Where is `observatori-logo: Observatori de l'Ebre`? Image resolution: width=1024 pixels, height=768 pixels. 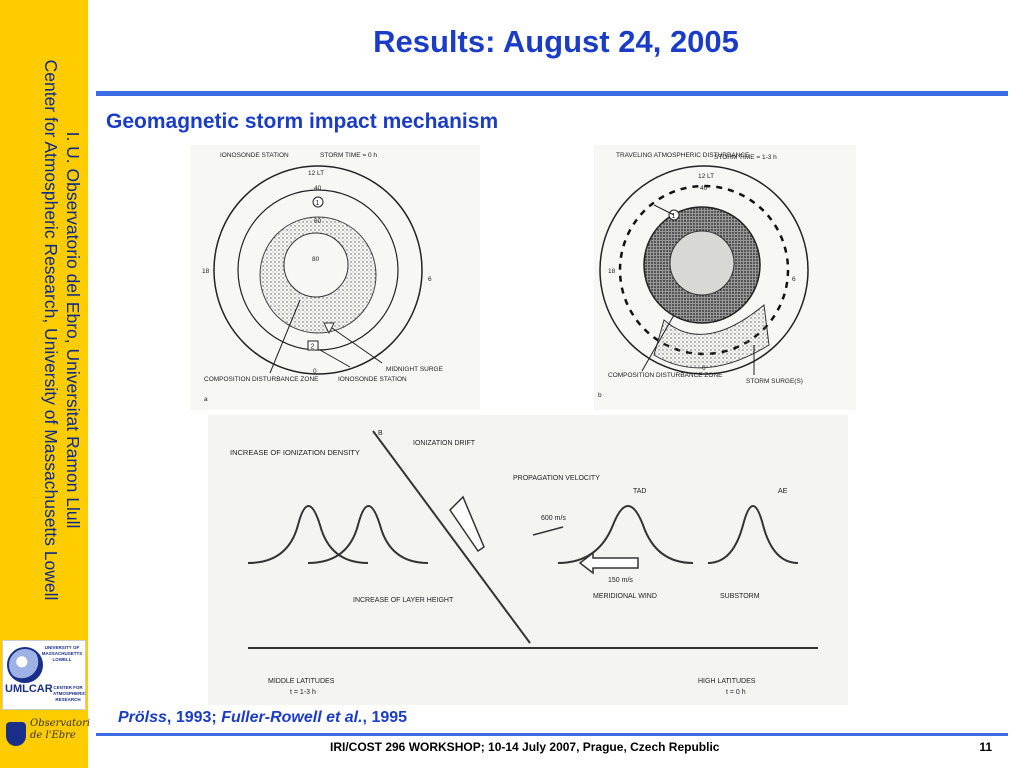 observatori-logo: Observatori de l'Ebre is located at coordinates (47, 740).